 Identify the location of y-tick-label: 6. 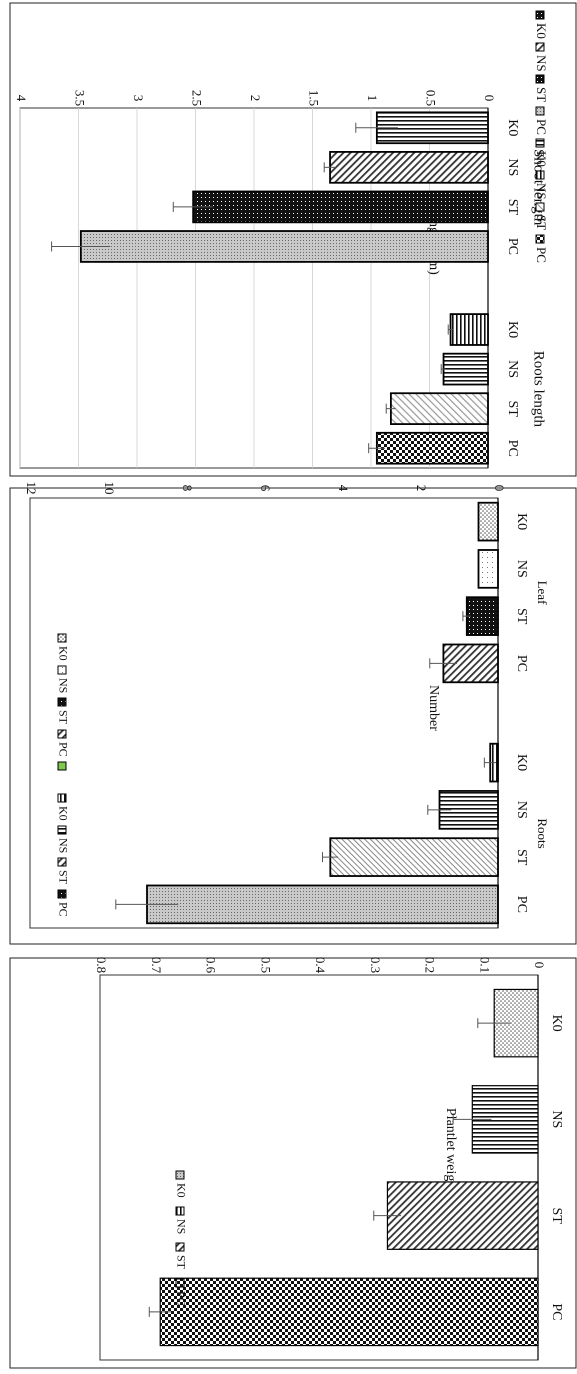
(265, 488).